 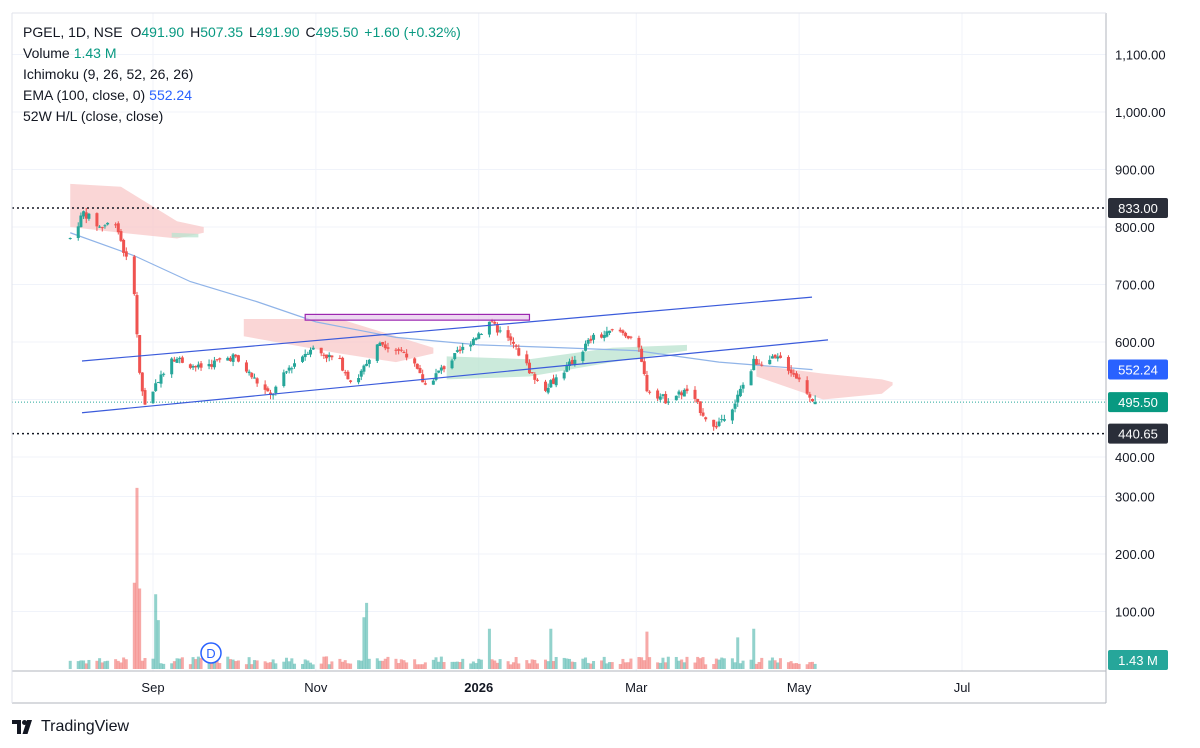 I want to click on legend-volume-row: Volume 1.43 M, so click(x=242, y=53).